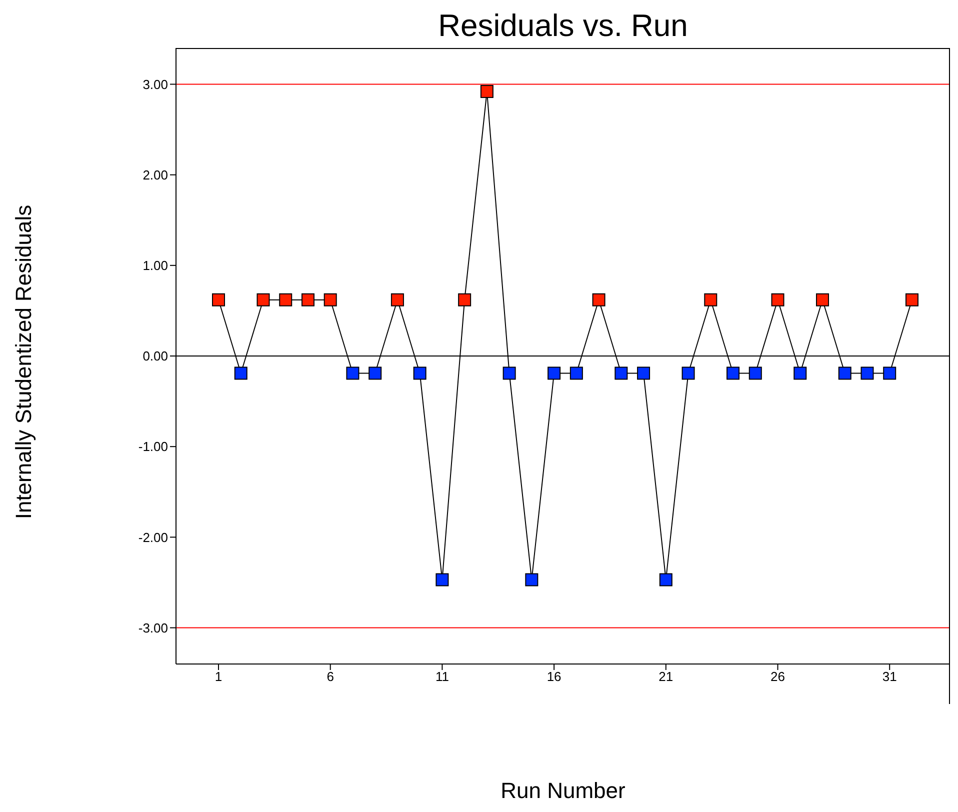 This screenshot has width=958, height=812. Describe the element at coordinates (155, 356) in the screenshot. I see `y-tick-label: 0.00` at that location.